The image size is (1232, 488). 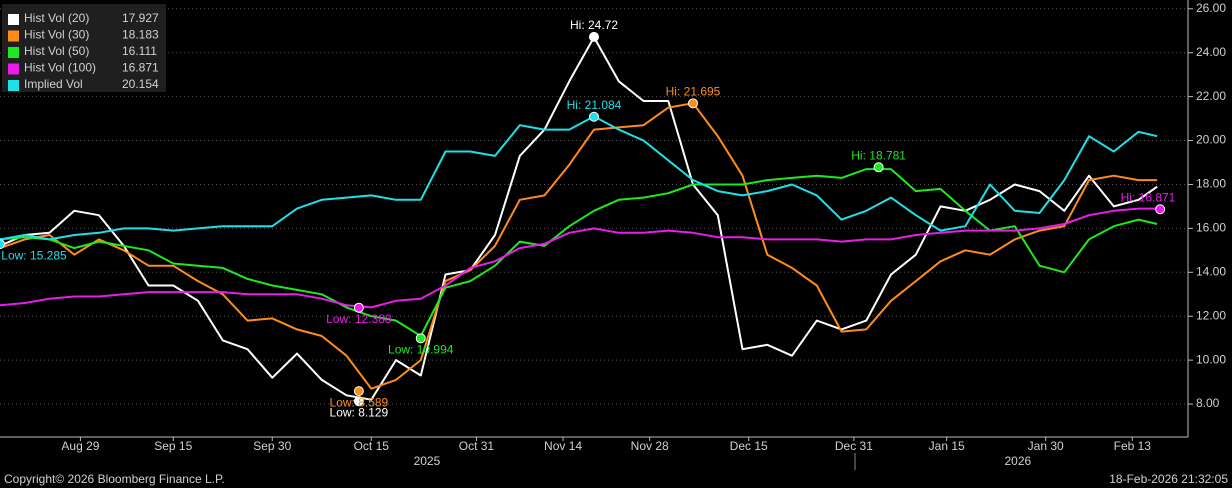 What do you see at coordinates (749, 446) in the screenshot?
I see `x-tick-label: Dec 15` at bounding box center [749, 446].